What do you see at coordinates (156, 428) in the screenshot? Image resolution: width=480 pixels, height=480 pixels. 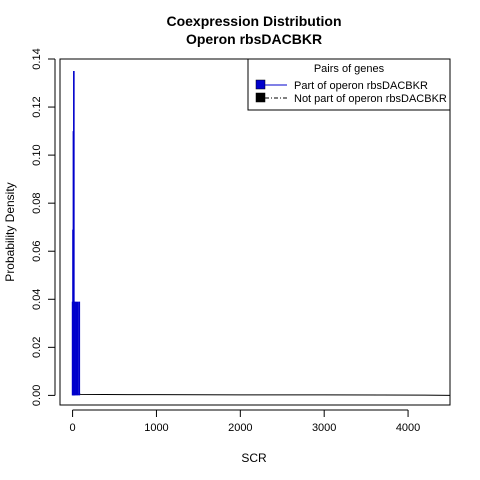 I see `x-tick-label: 1000` at bounding box center [156, 428].